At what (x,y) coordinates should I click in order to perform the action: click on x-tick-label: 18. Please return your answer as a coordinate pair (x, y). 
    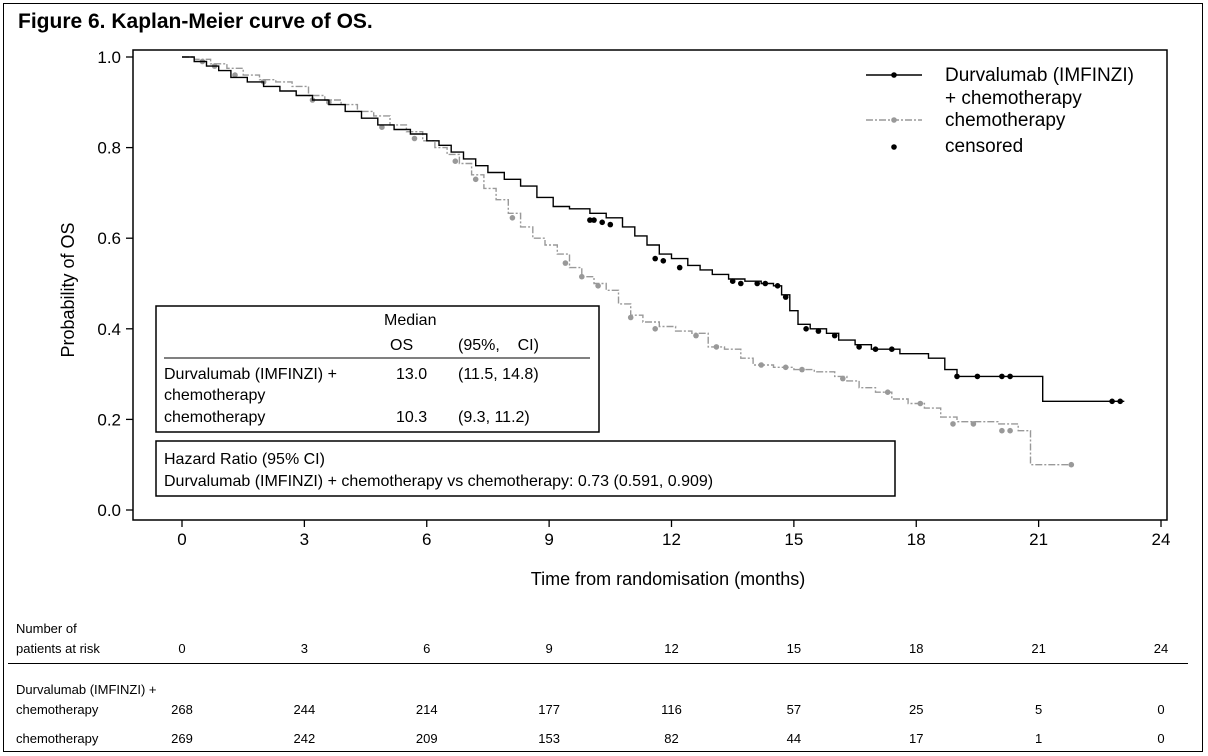
    Looking at the image, I should click on (916, 539).